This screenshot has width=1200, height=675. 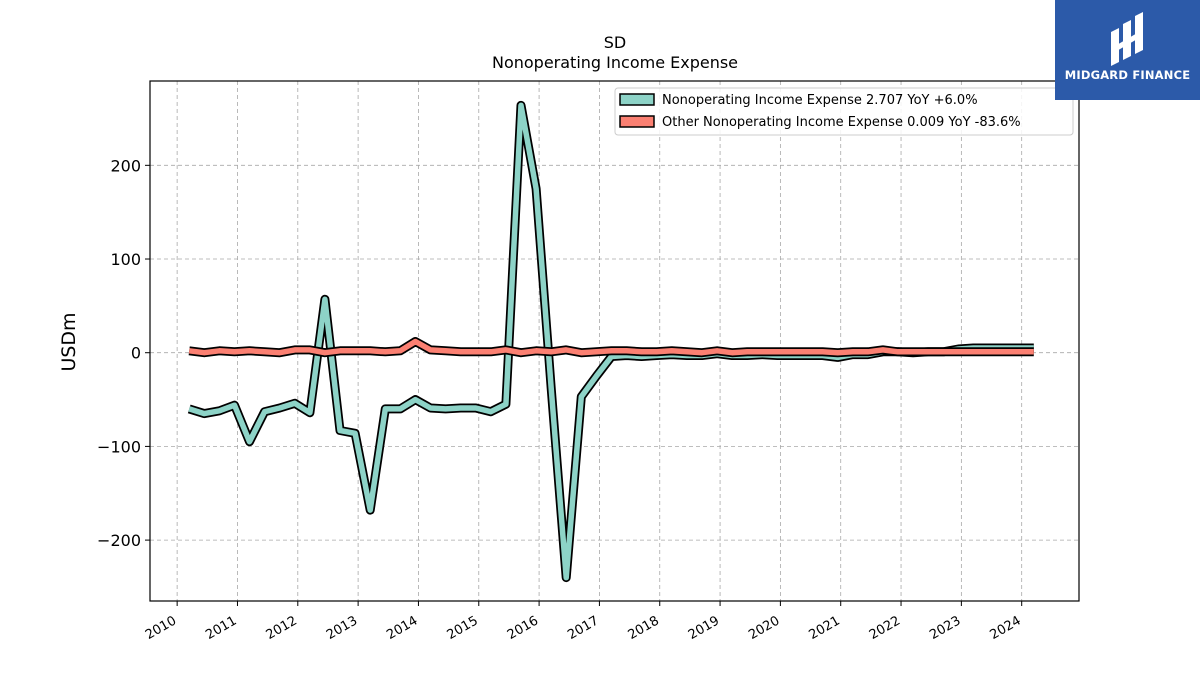 What do you see at coordinates (342, 628) in the screenshot?
I see `x-tick-label: 2013` at bounding box center [342, 628].